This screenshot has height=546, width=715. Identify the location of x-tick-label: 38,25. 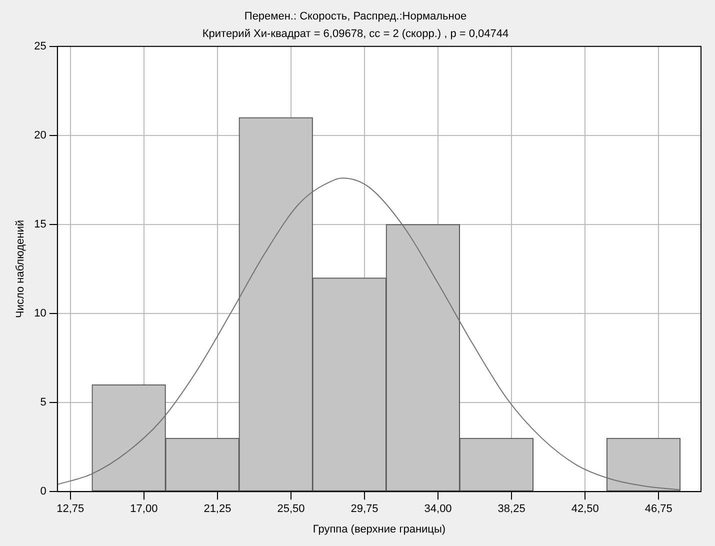
(512, 509).